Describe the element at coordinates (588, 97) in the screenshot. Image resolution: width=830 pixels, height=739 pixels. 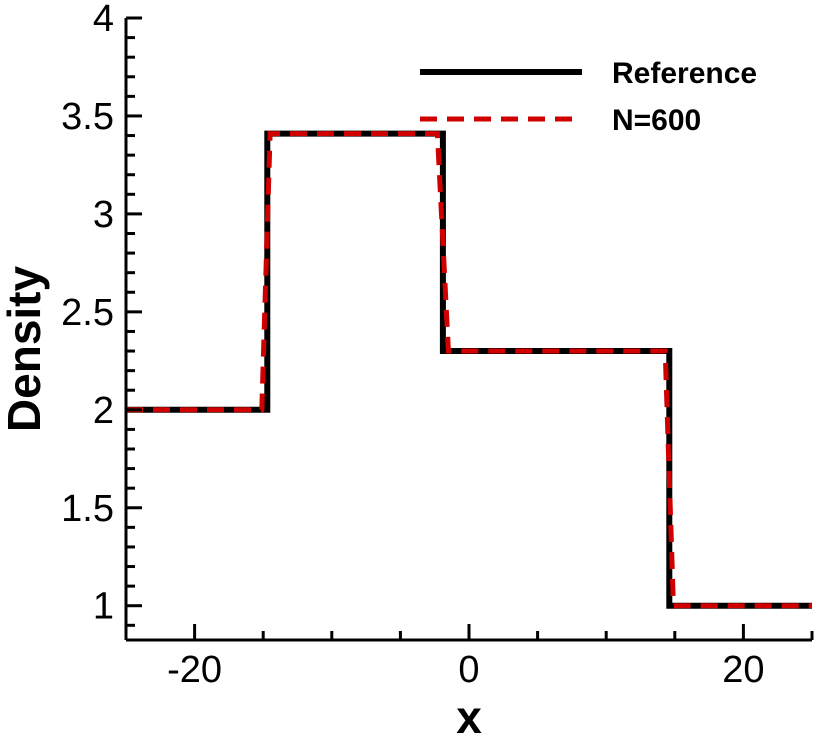
I see `legend: Reference N=600` at that location.